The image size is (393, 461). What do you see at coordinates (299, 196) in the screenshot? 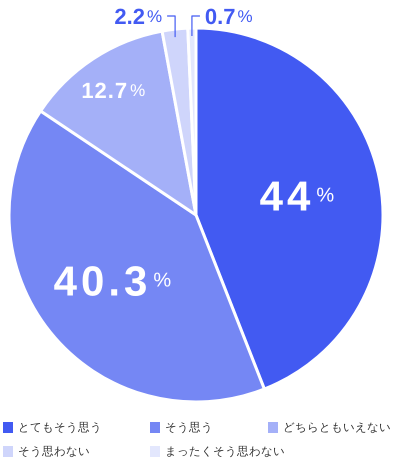
I see `data-label: 44%` at bounding box center [299, 196].